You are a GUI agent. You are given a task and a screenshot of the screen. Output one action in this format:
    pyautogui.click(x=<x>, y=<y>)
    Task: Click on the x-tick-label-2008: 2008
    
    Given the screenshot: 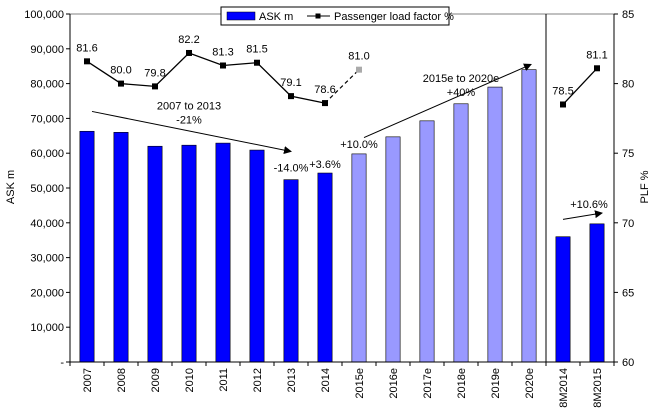 What is the action you would take?
    pyautogui.click(x=122, y=380)
    